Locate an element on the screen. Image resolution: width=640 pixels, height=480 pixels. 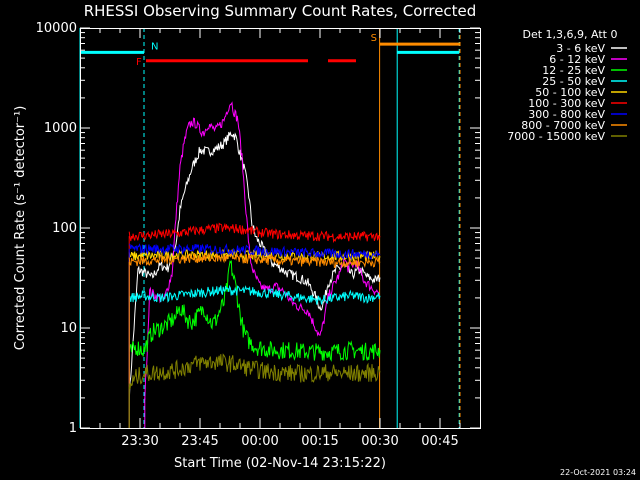
y-tick-label: 10 is located at coordinates (68, 328).